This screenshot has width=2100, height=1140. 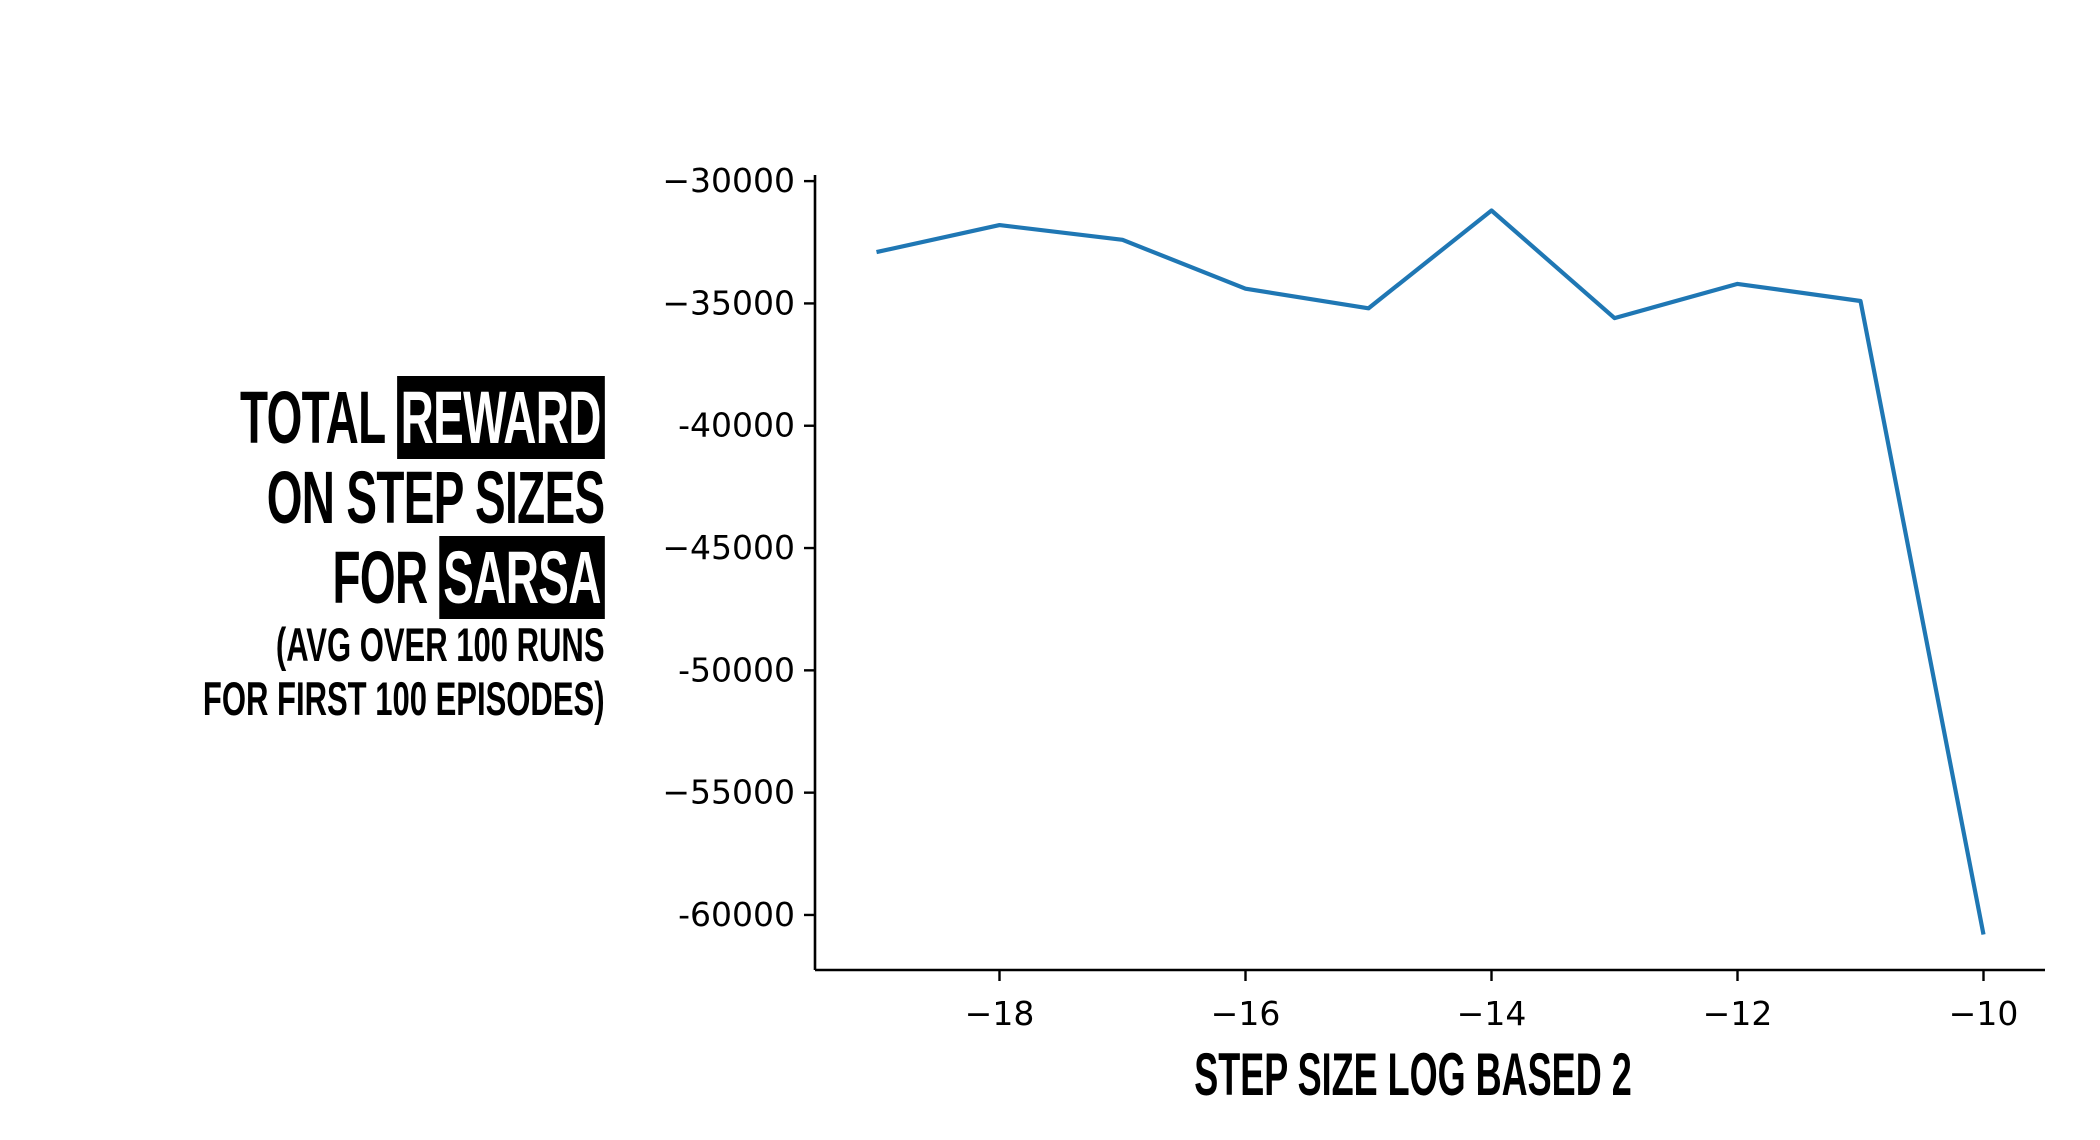 What do you see at coordinates (728, 792) in the screenshot?
I see `y-tick-label: −55000` at bounding box center [728, 792].